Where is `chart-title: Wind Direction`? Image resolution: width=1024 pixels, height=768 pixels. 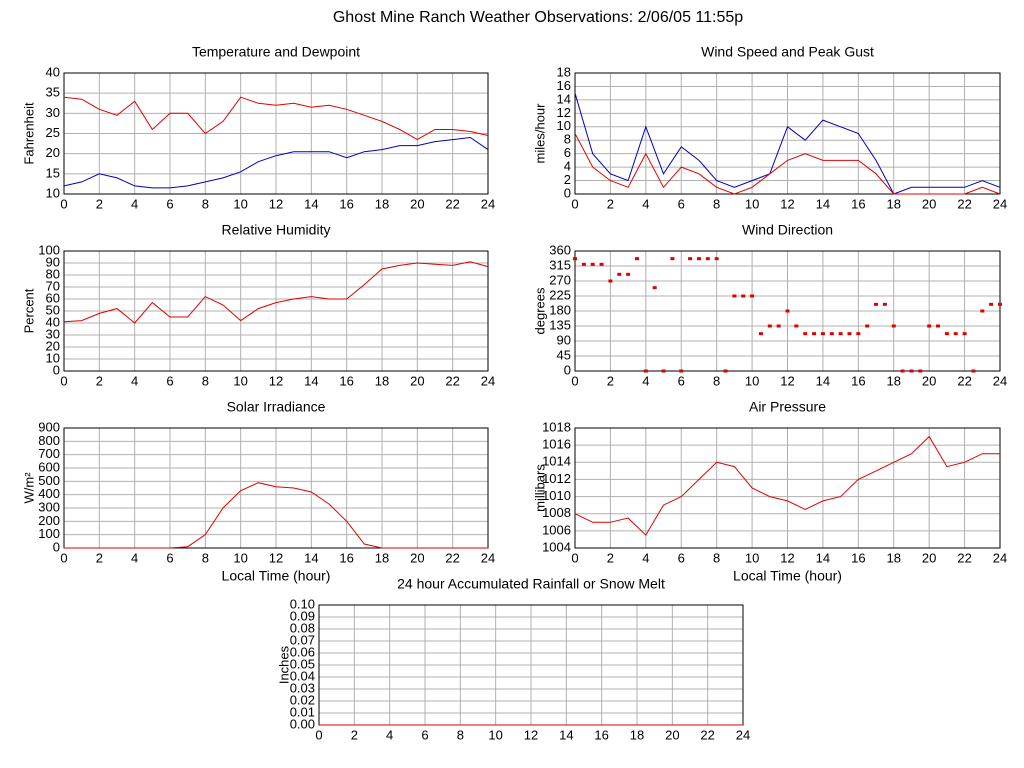 chart-title: Wind Direction is located at coordinates (787, 230).